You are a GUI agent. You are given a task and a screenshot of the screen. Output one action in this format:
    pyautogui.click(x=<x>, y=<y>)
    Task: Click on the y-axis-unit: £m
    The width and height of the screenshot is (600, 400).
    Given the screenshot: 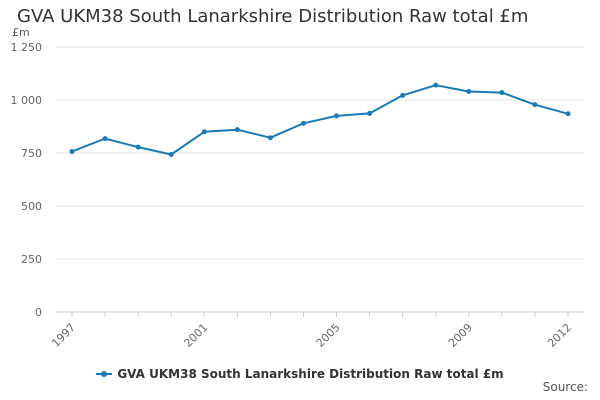 What is the action you would take?
    pyautogui.click(x=21, y=32)
    